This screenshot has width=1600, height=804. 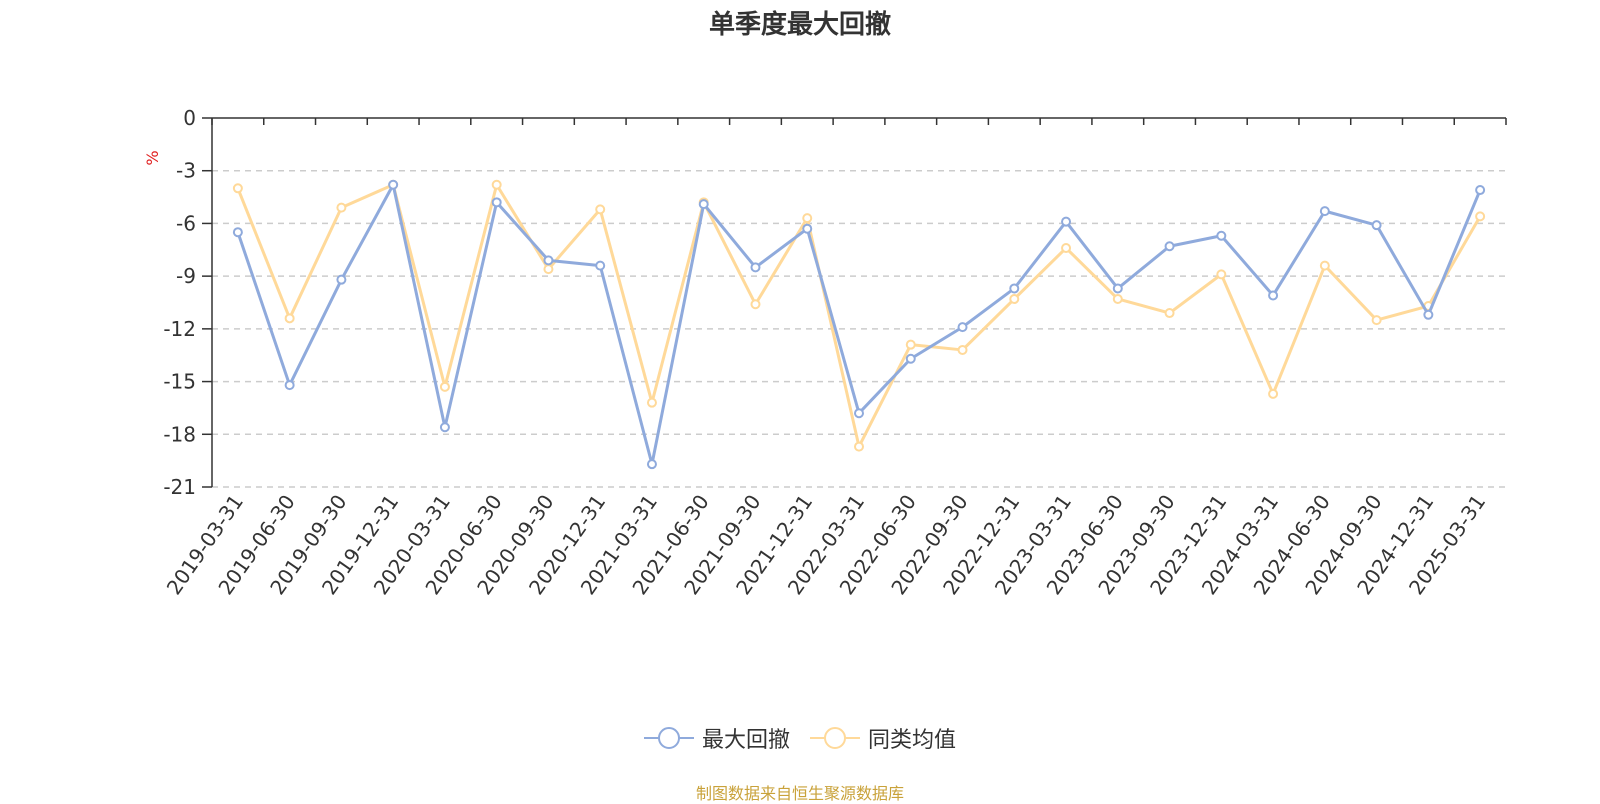 What do you see at coordinates (179, 434) in the screenshot?
I see `y-tick-label: -18` at bounding box center [179, 434].